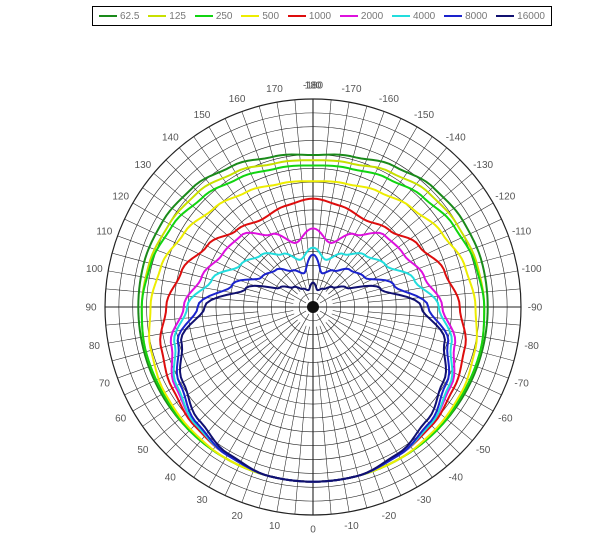 The width and height of the screenshot is (611, 540). What do you see at coordinates (143, 450) in the screenshot?
I see `angle-tick-label: 50` at bounding box center [143, 450].